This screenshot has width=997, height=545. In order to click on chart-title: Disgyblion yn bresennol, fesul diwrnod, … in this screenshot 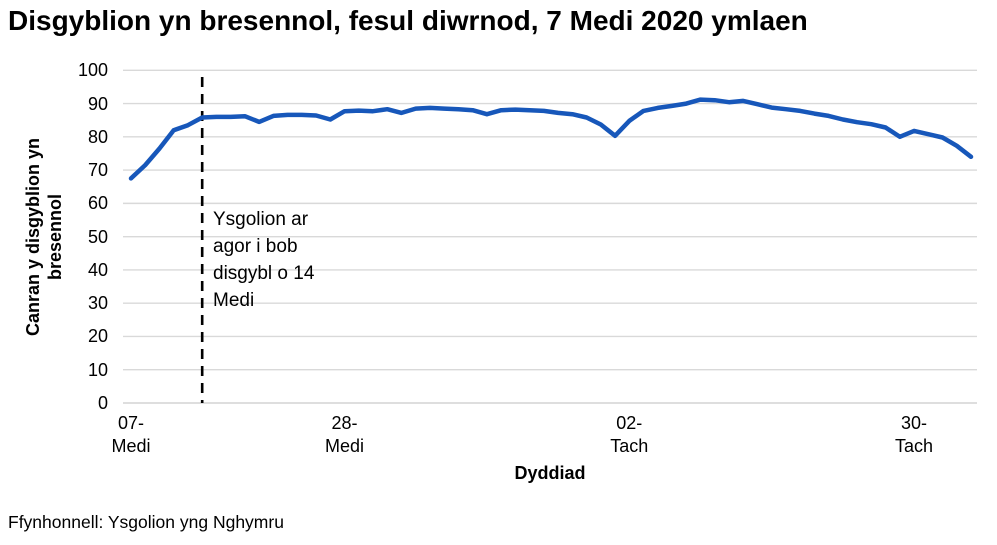, I will do `click(408, 20)`.